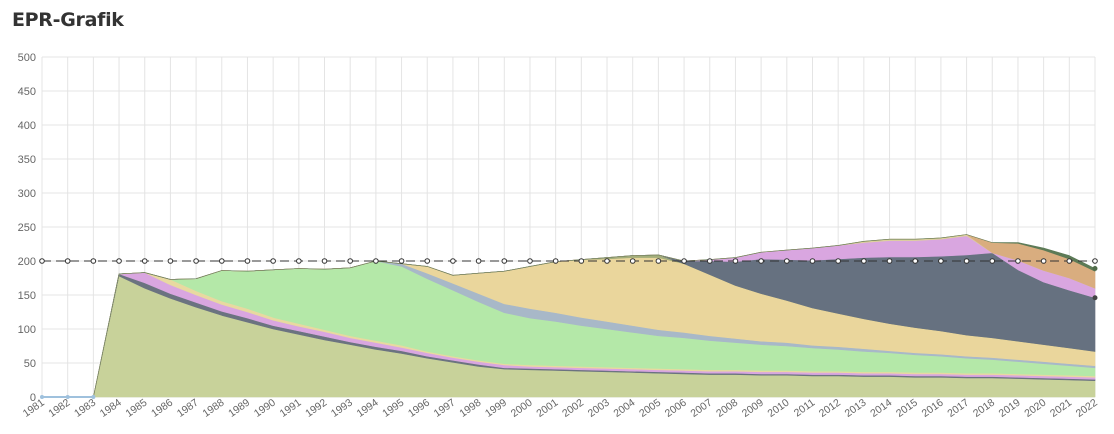 The height and width of the screenshot is (434, 1114). Describe the element at coordinates (33, 398) in the screenshot. I see `y-tick-label: 0` at that location.